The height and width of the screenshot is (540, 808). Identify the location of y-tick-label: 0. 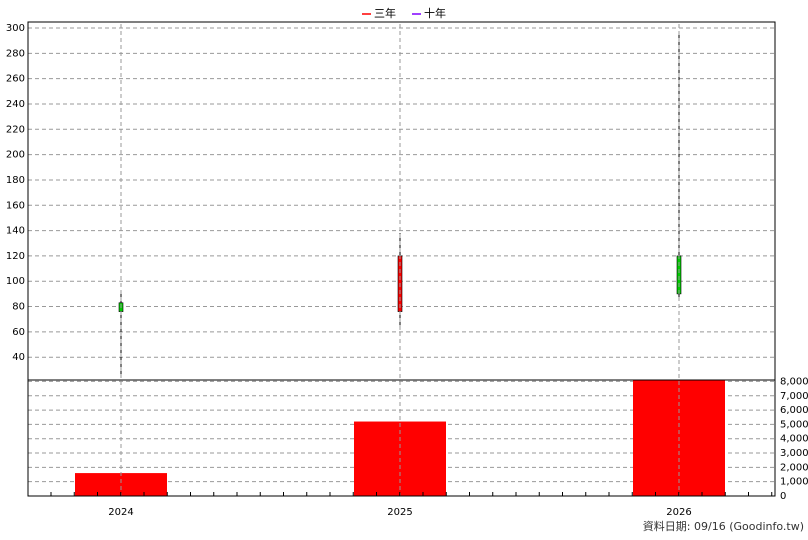
(783, 496).